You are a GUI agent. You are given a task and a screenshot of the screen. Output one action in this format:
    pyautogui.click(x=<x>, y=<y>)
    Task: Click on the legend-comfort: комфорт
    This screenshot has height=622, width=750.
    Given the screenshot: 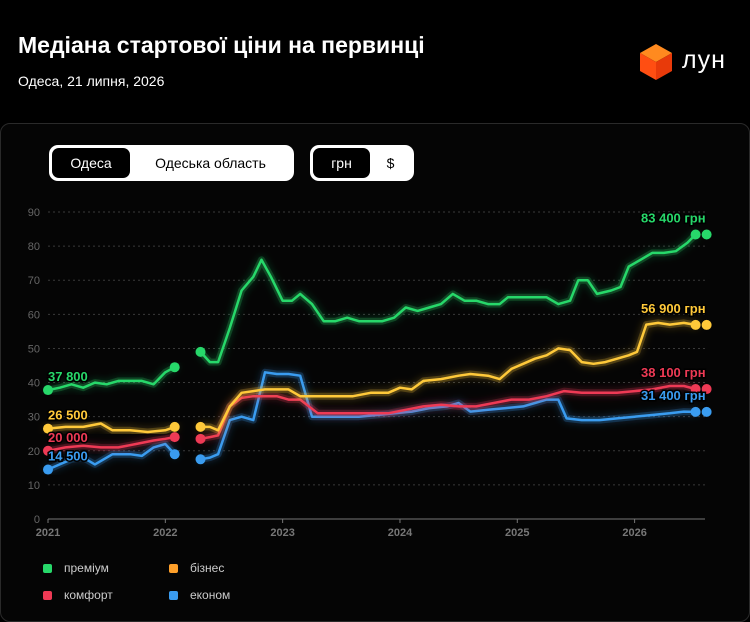 What is the action you would take?
    pyautogui.click(x=78, y=595)
    